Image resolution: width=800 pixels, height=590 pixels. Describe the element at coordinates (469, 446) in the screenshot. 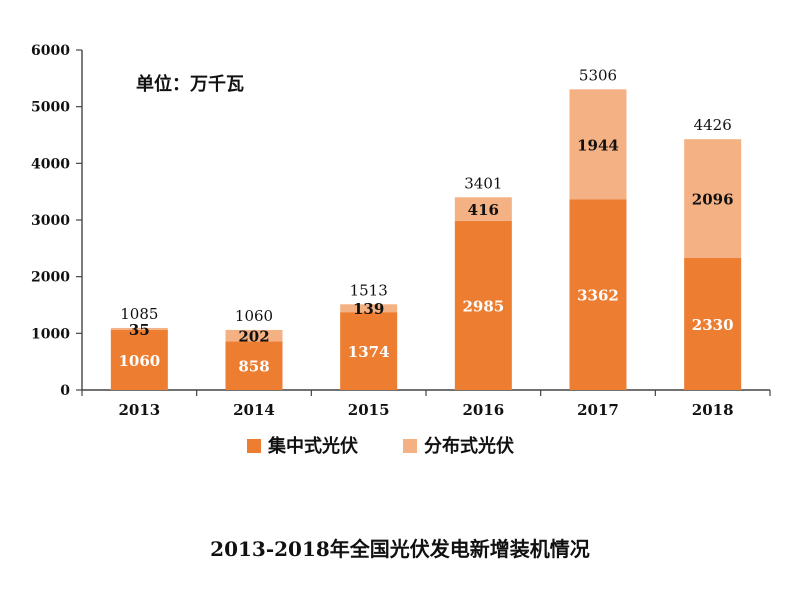

I see `legend-label-distributed: 分布式光伏` at that location.